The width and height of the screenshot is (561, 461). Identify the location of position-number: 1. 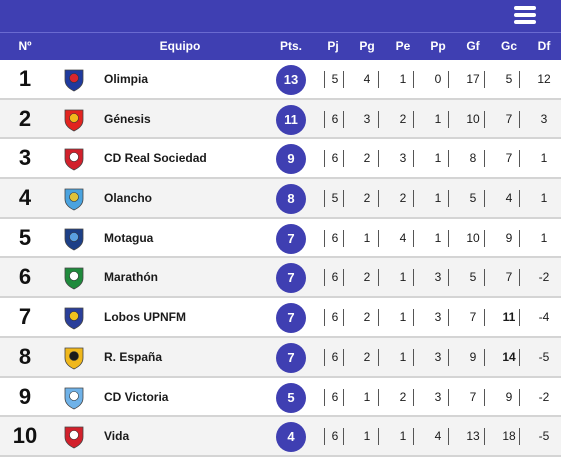
(25, 78).